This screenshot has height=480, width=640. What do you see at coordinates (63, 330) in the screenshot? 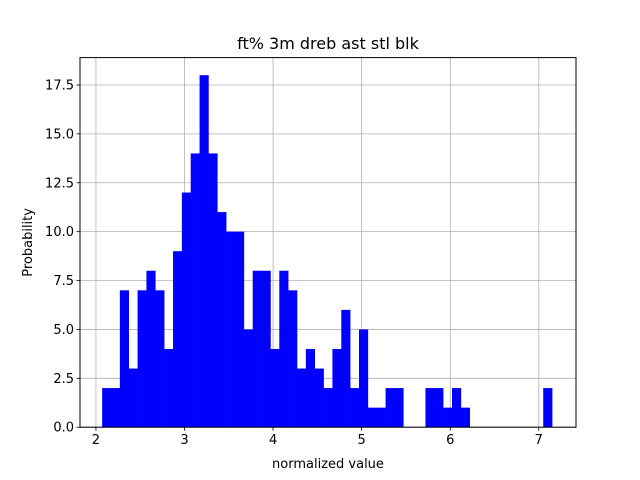
I see `y-tick-label: 5.0` at bounding box center [63, 330].